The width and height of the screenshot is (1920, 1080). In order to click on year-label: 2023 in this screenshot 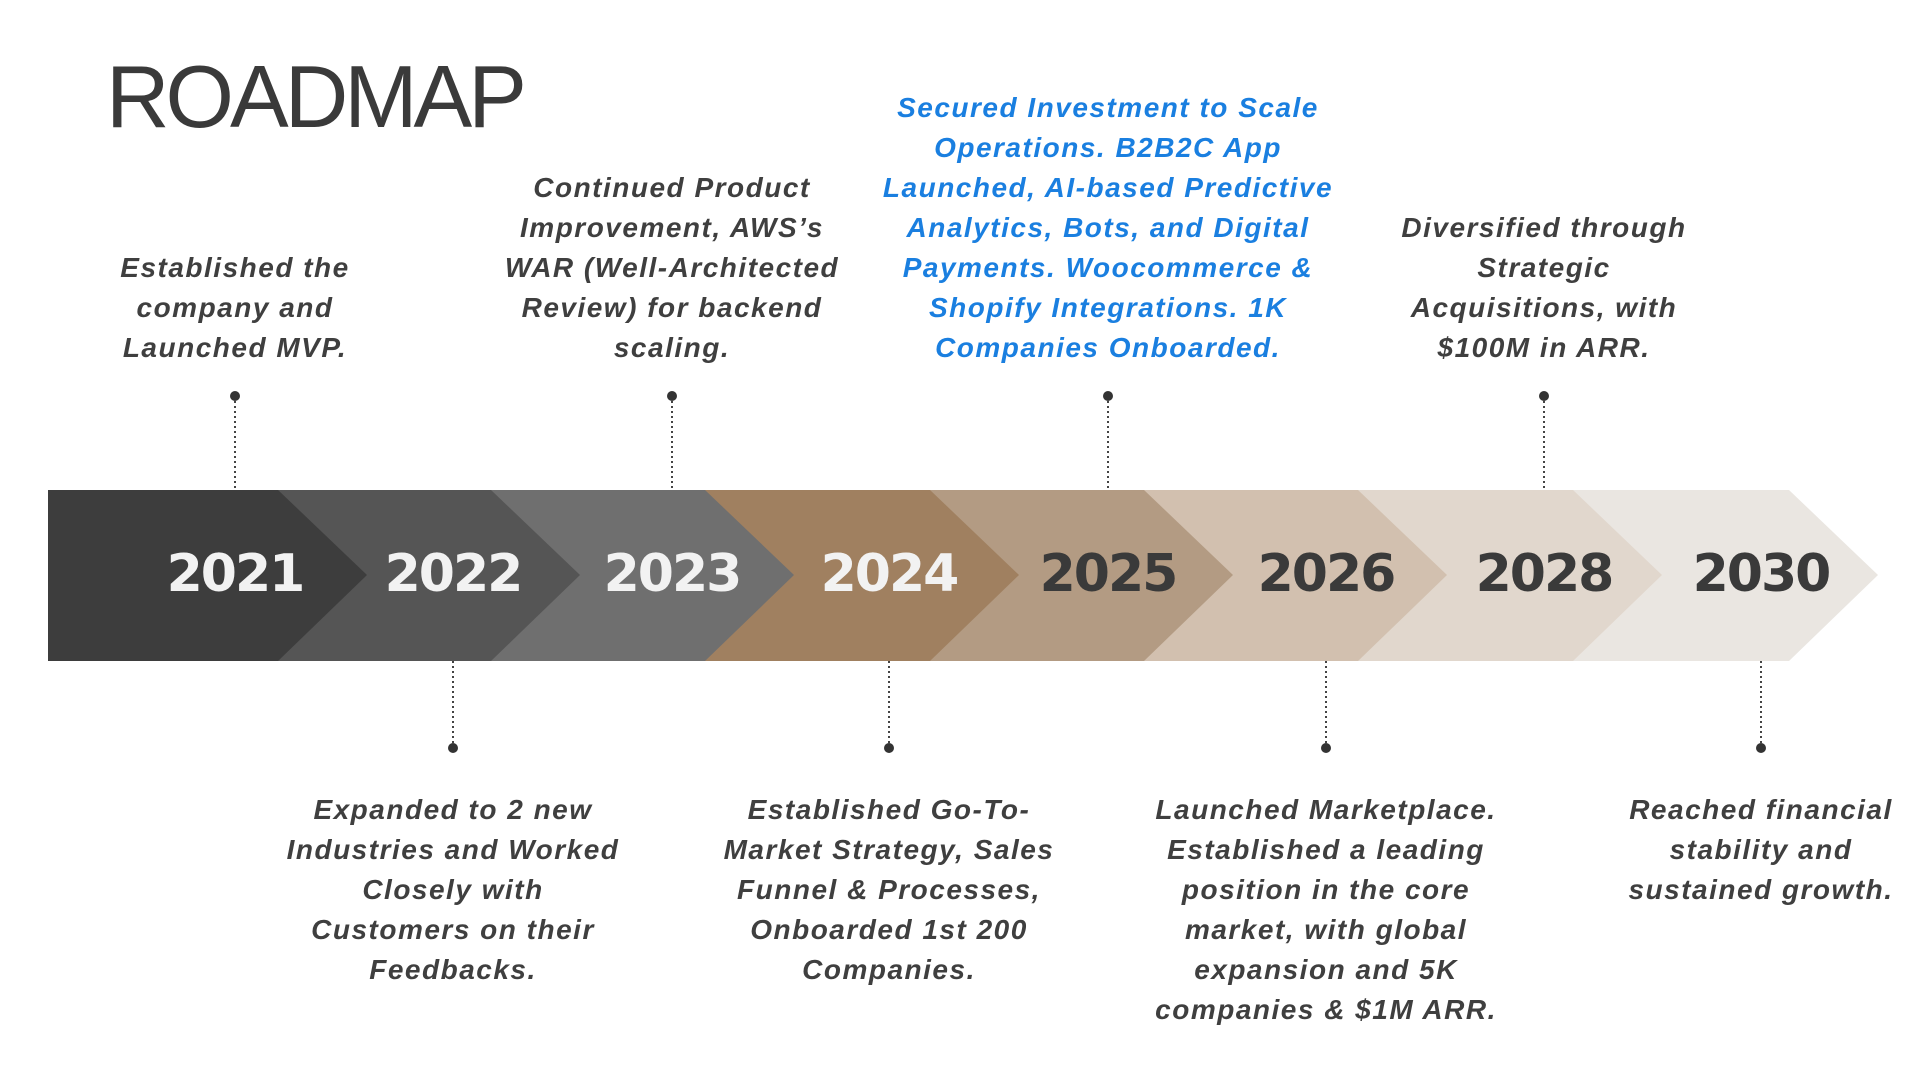, I will do `click(672, 574)`.